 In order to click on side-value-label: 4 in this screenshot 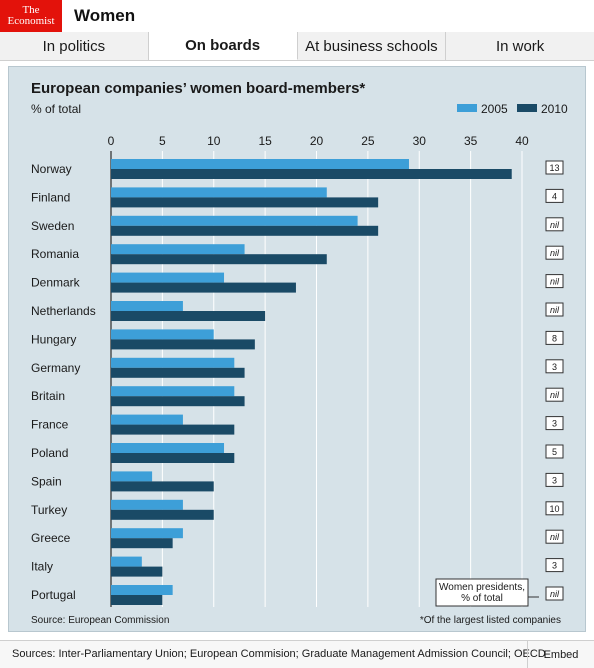, I will do `click(554, 196)`.